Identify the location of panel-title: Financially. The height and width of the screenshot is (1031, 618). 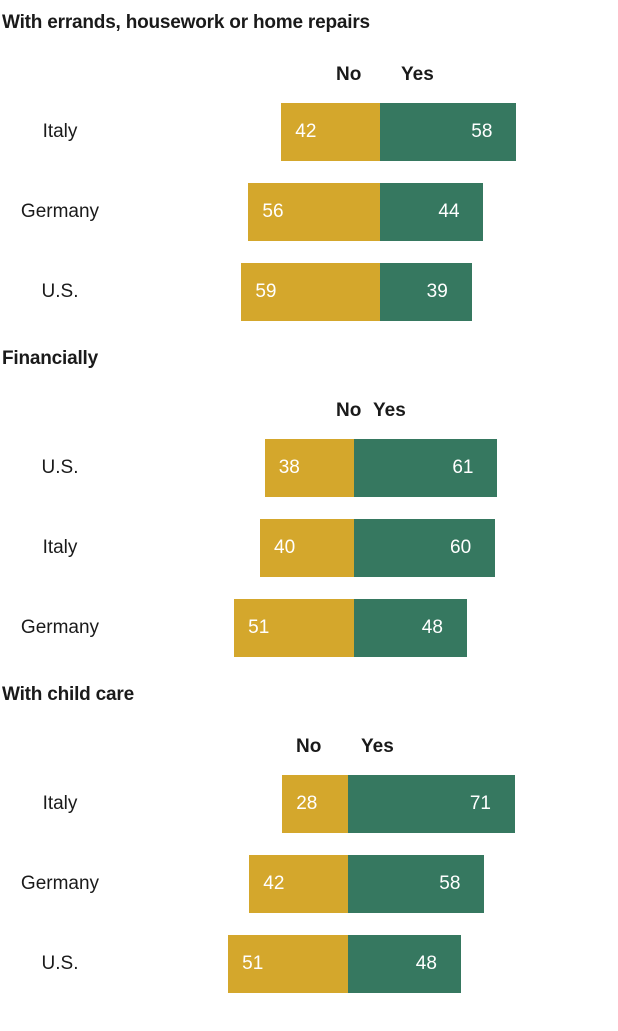
(50, 358).